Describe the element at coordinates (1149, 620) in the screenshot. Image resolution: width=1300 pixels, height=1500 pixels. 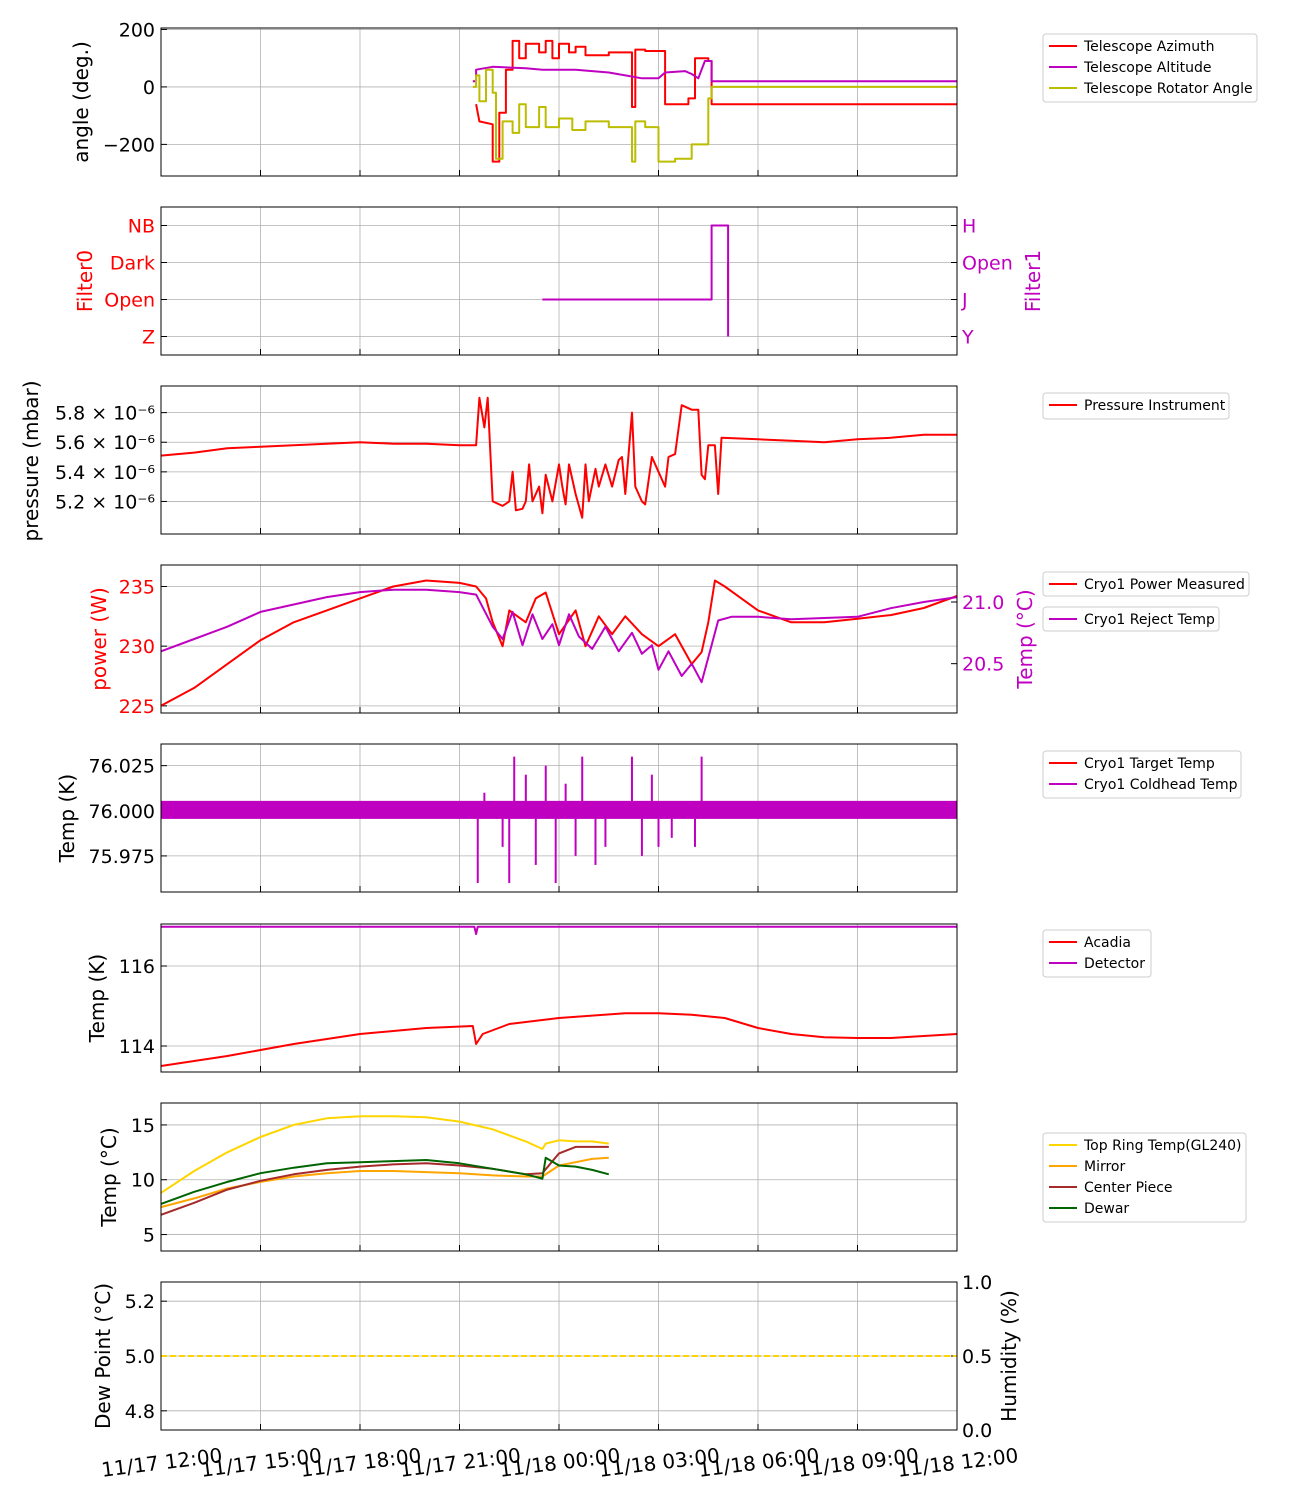
I see `legend-label: Cryo1 Reject Temp` at that location.